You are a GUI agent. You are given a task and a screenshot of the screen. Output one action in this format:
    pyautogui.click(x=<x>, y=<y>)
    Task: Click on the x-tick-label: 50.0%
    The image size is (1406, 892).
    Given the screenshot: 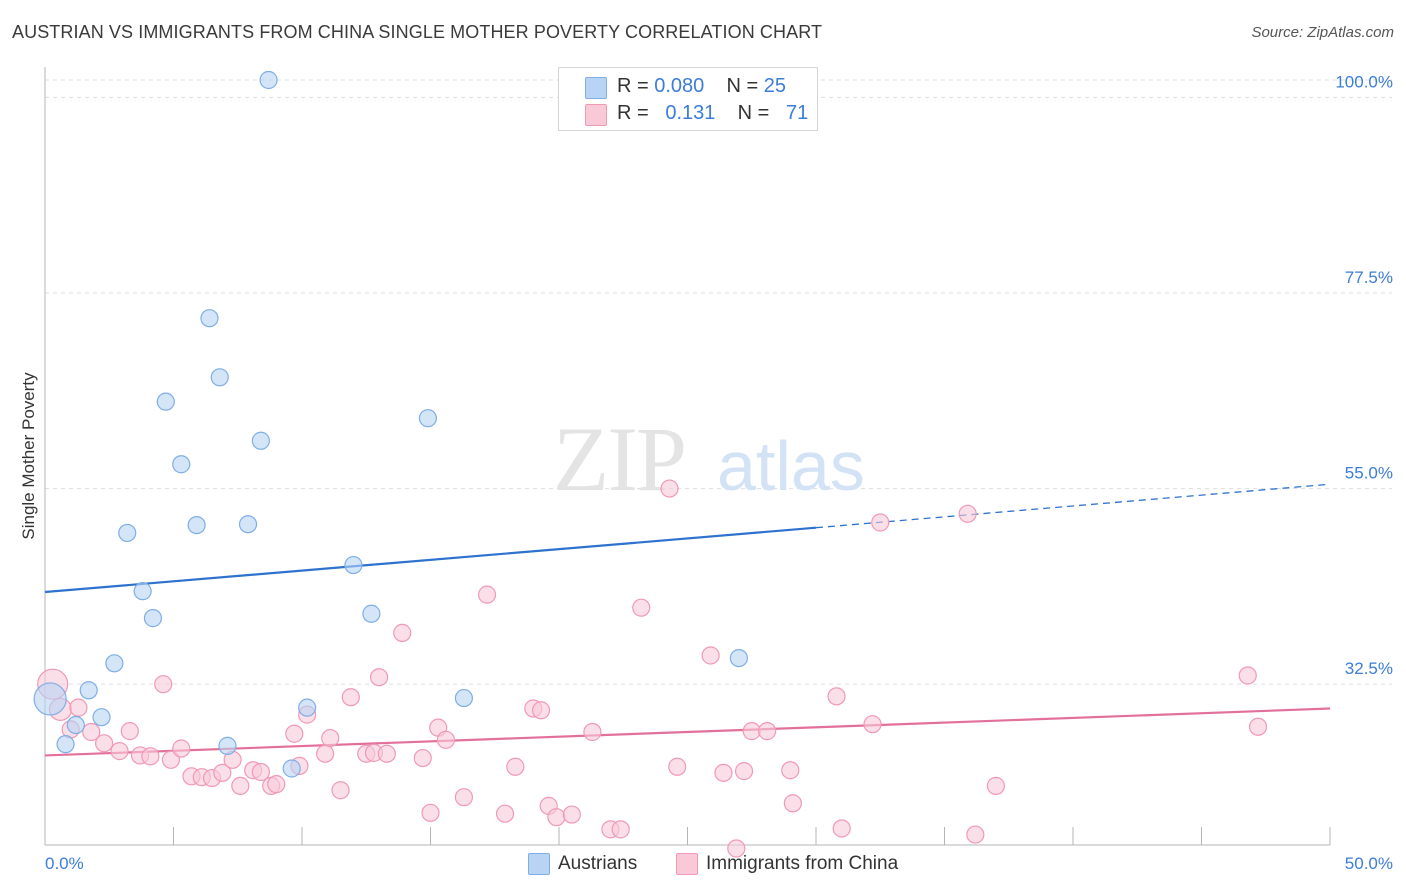 What is the action you would take?
    pyautogui.click(x=1369, y=863)
    